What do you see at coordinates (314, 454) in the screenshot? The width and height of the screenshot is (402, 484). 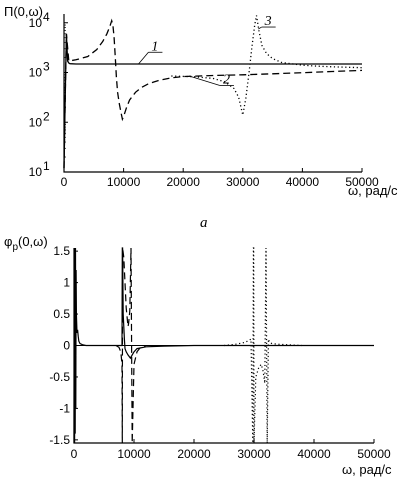 I see `x-tick-label-bottom: 40000` at bounding box center [314, 454].